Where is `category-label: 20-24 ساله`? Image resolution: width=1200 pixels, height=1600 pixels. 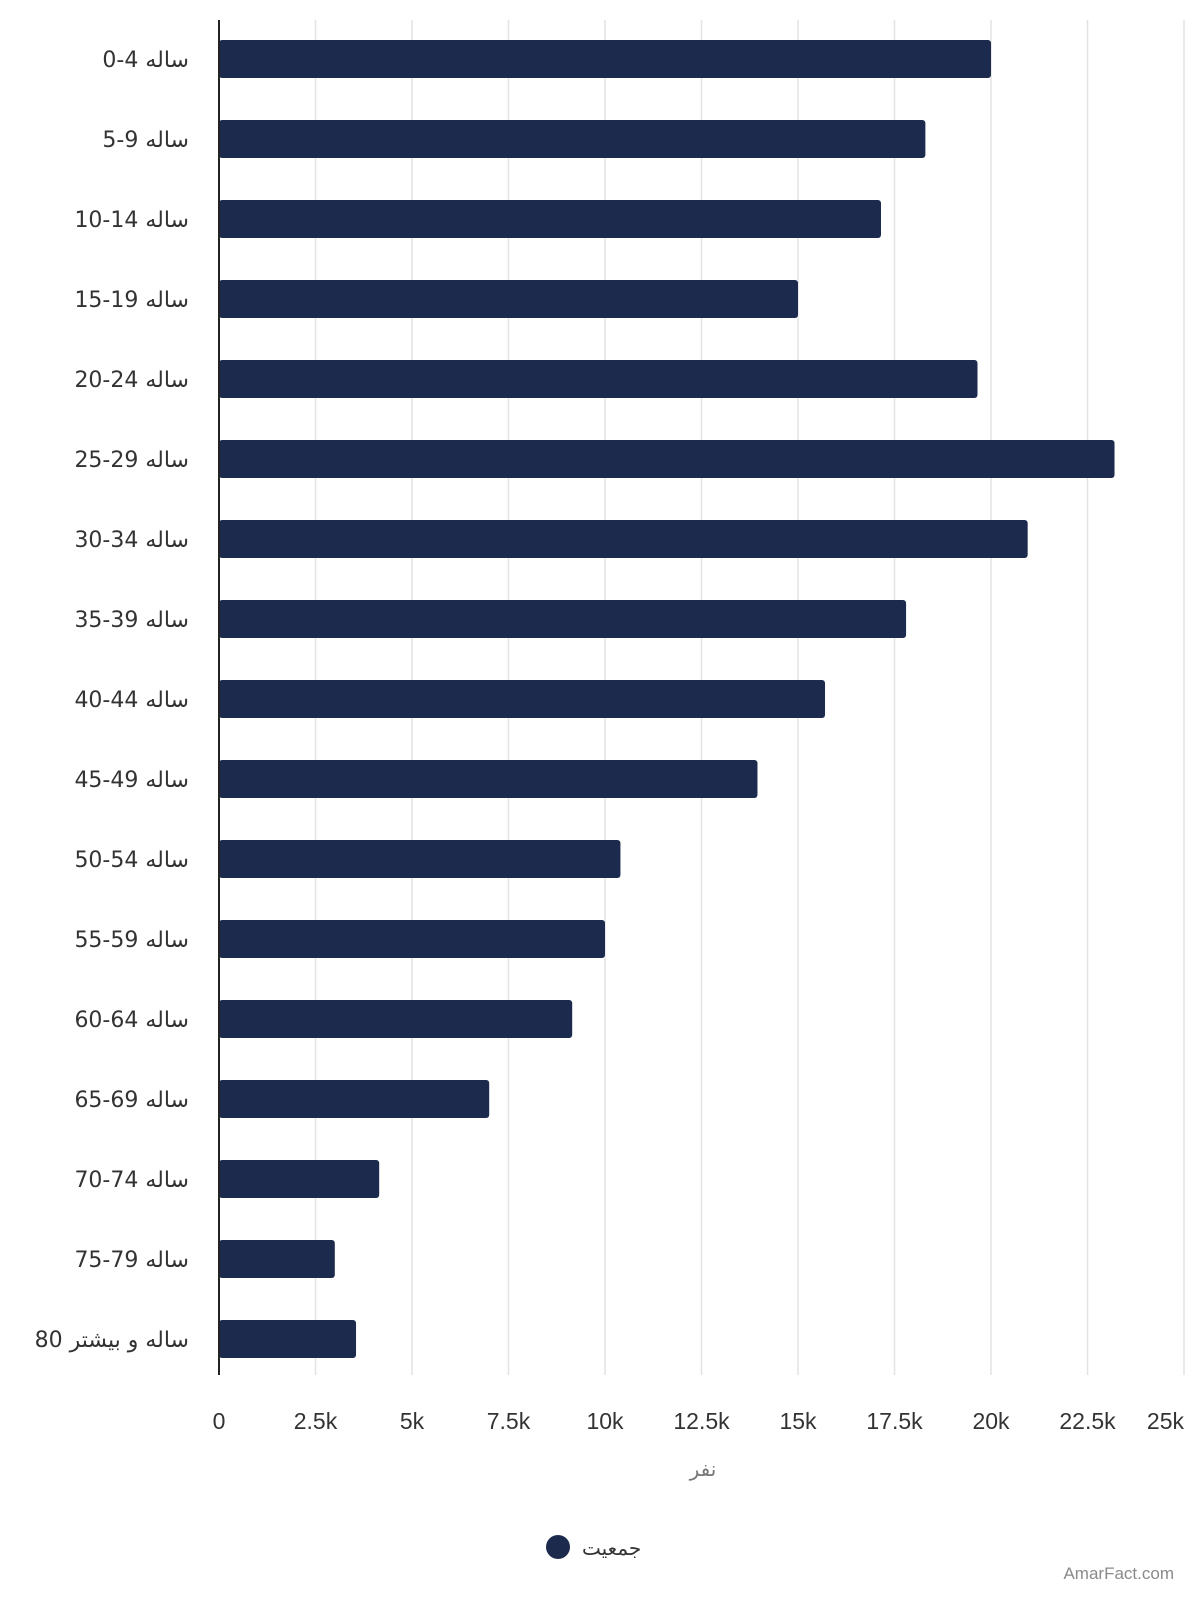 category-label: 20-24 ساله is located at coordinates (131, 380).